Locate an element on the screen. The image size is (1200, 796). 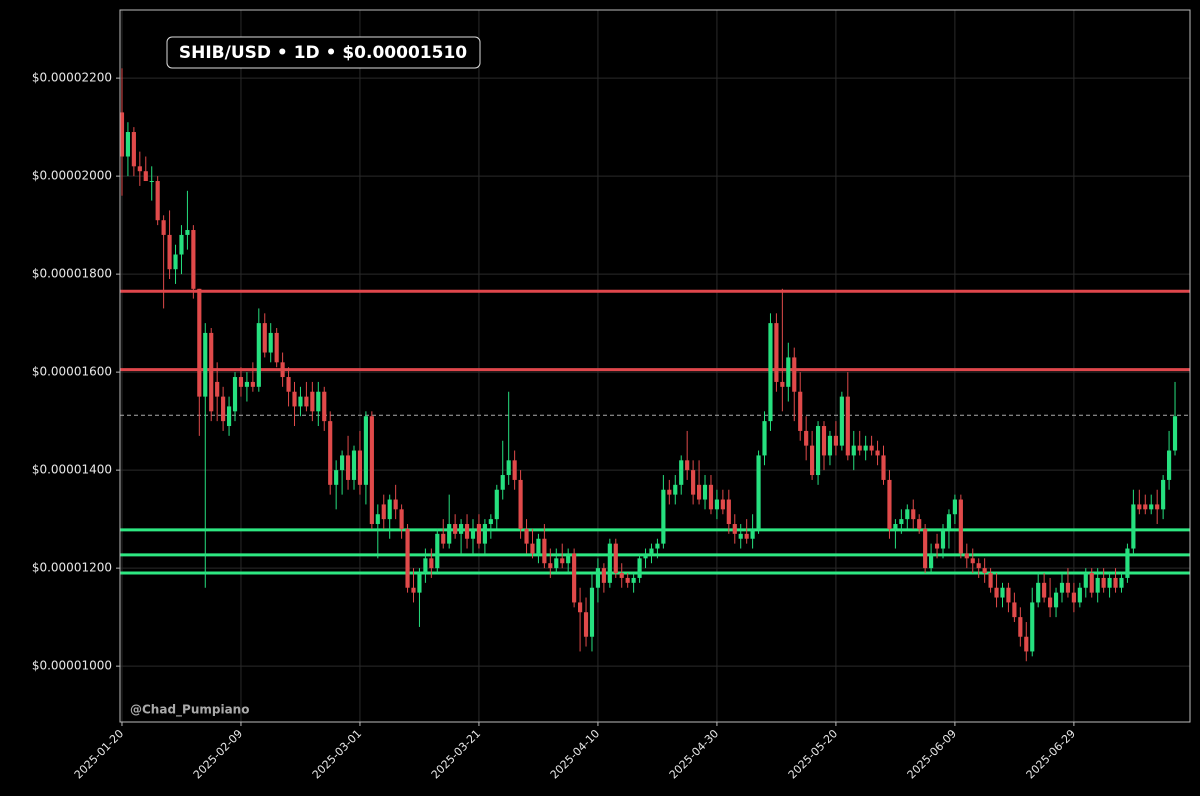
y-tick-label: $0.00001200 is located at coordinates (72, 568).